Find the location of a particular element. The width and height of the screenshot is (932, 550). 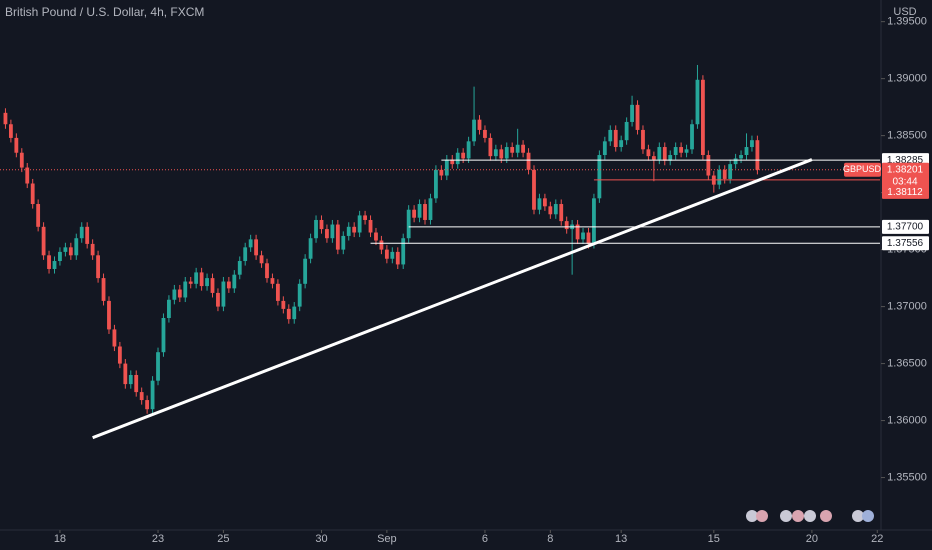

x-tick-label: 8 is located at coordinates (550, 539).